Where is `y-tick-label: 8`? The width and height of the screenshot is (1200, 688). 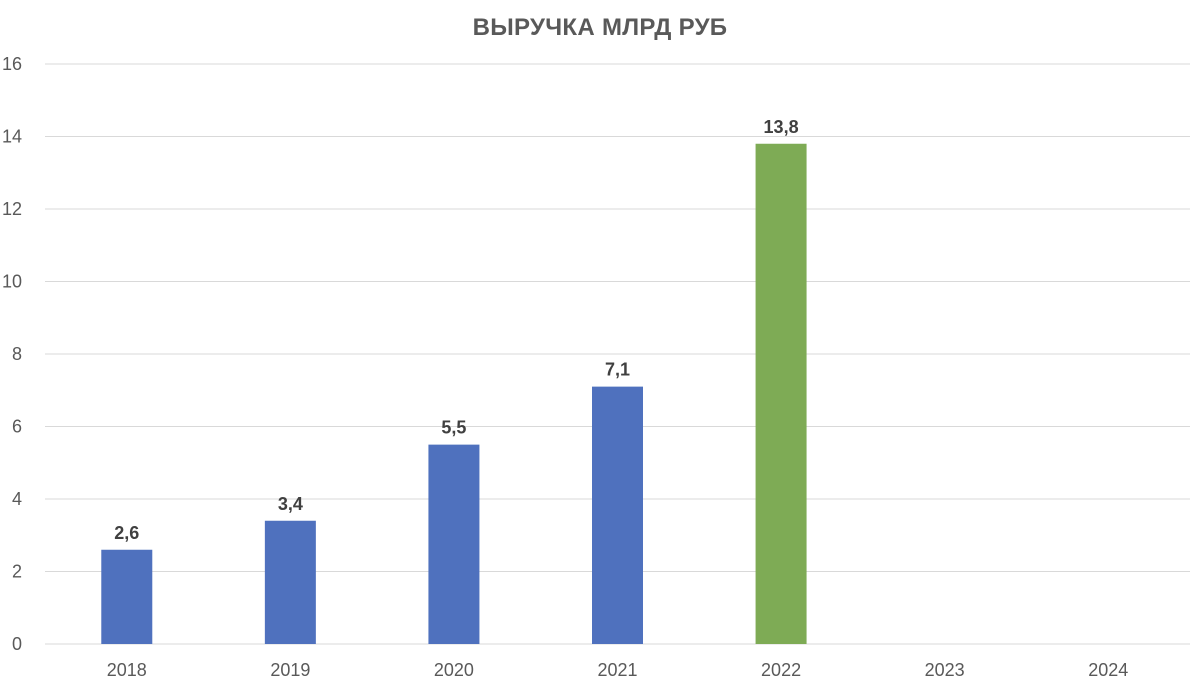 y-tick-label: 8 is located at coordinates (17, 354).